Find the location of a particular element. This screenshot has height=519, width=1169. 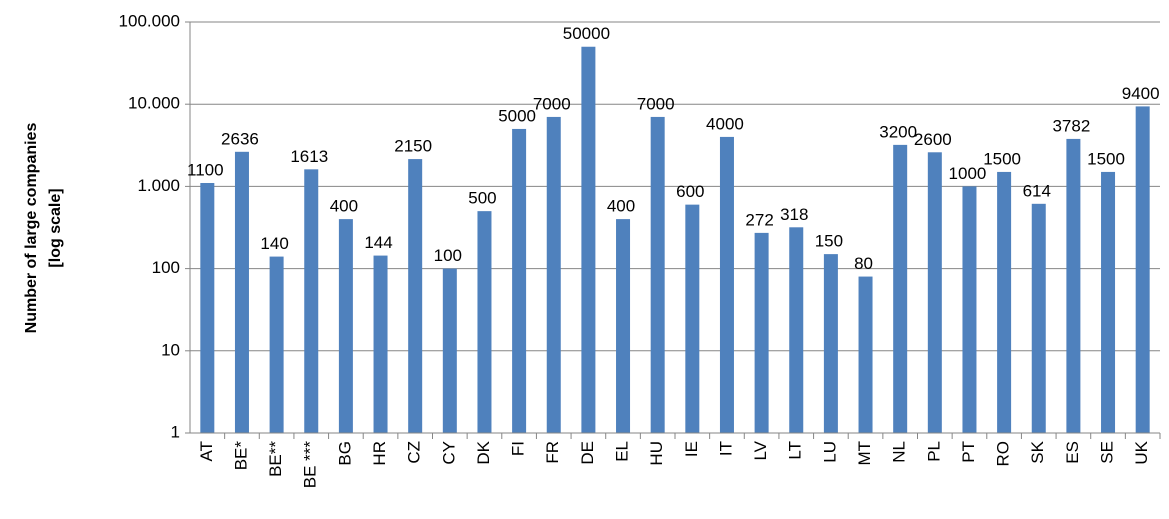

x-tick-label: AT is located at coordinates (206, 451).